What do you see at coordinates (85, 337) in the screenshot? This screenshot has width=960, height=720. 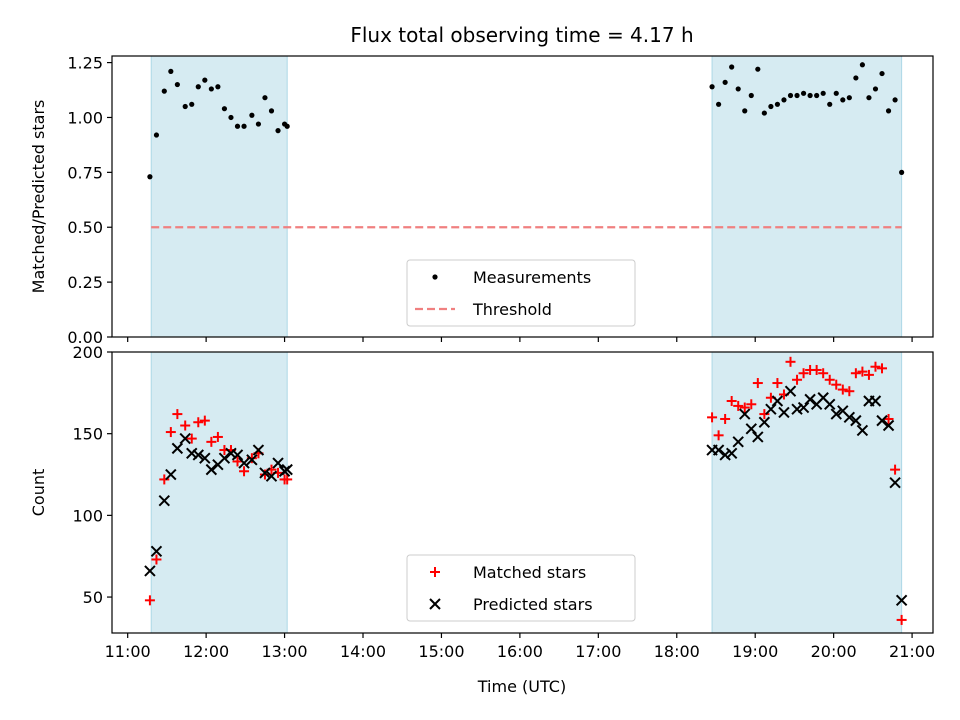 I see `y-tick-label: 0.00` at bounding box center [85, 337].